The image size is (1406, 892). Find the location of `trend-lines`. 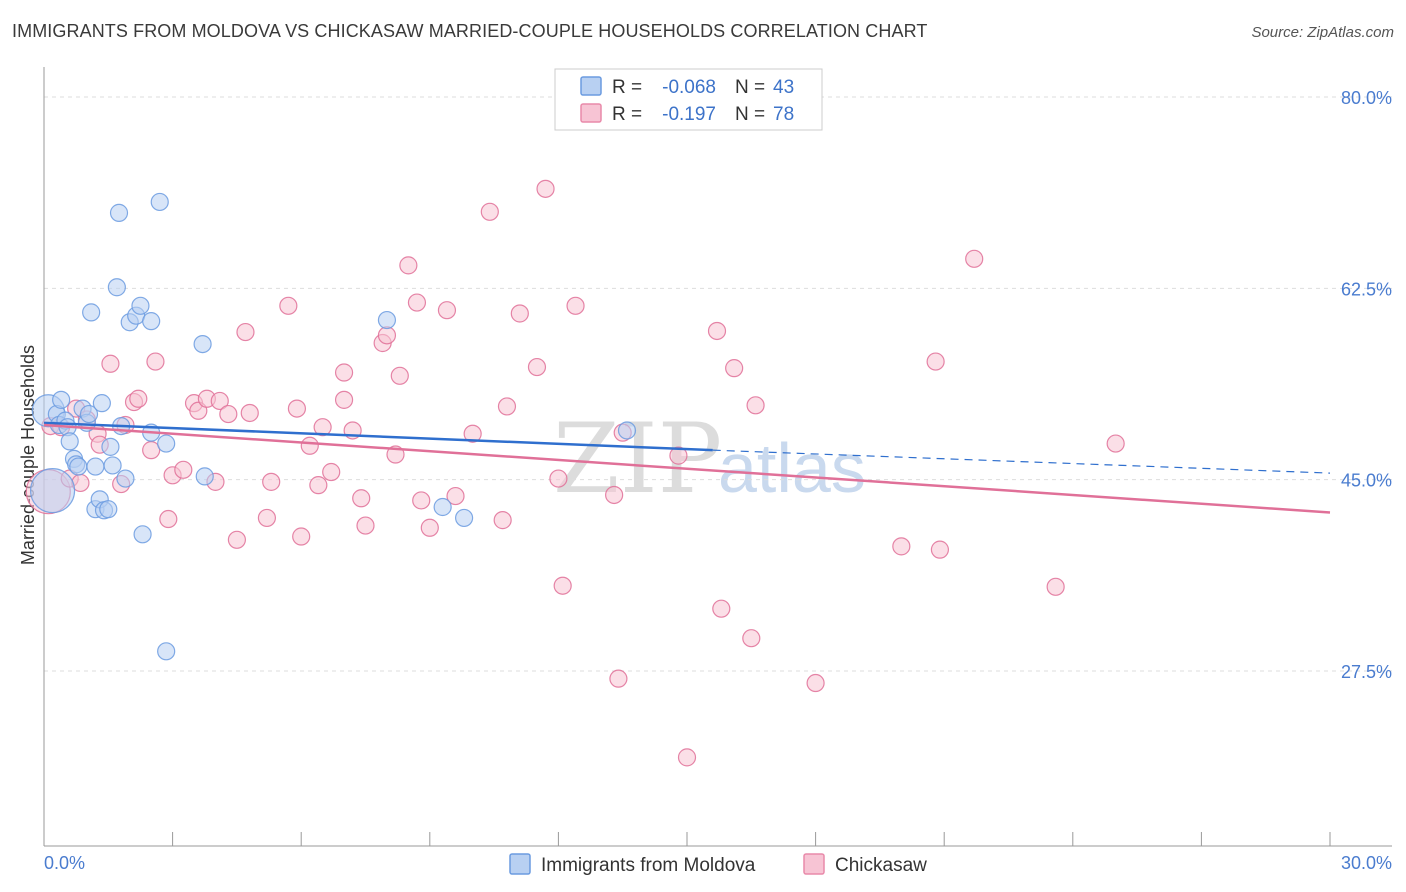

trend-lines is located at coordinates (687, 467).